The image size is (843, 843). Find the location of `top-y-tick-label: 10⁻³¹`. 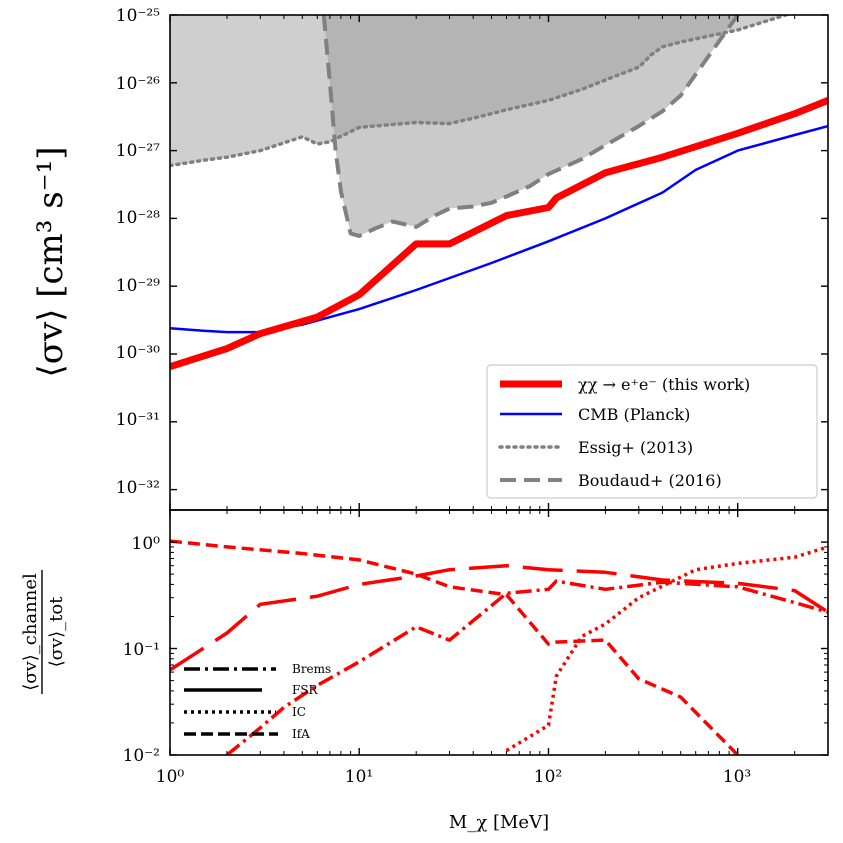

top-y-tick-label: 10⁻³¹ is located at coordinates (138, 420).